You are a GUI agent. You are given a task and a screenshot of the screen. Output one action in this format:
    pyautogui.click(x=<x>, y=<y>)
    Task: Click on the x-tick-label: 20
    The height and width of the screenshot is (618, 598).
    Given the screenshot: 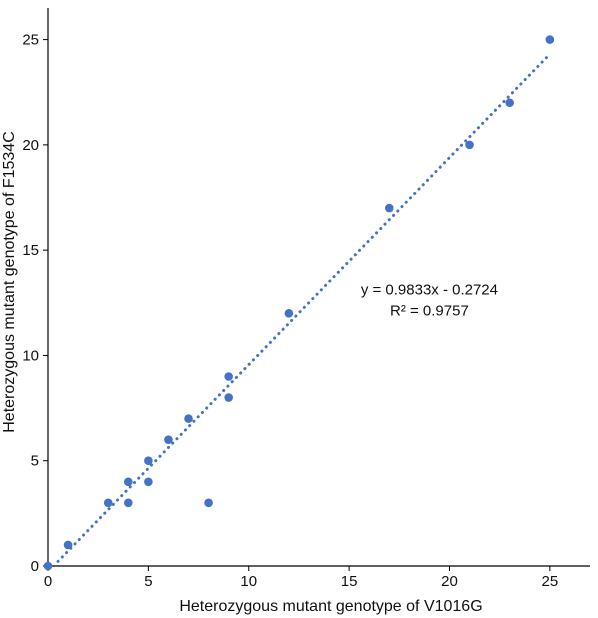 What is the action you would take?
    pyautogui.click(x=449, y=581)
    